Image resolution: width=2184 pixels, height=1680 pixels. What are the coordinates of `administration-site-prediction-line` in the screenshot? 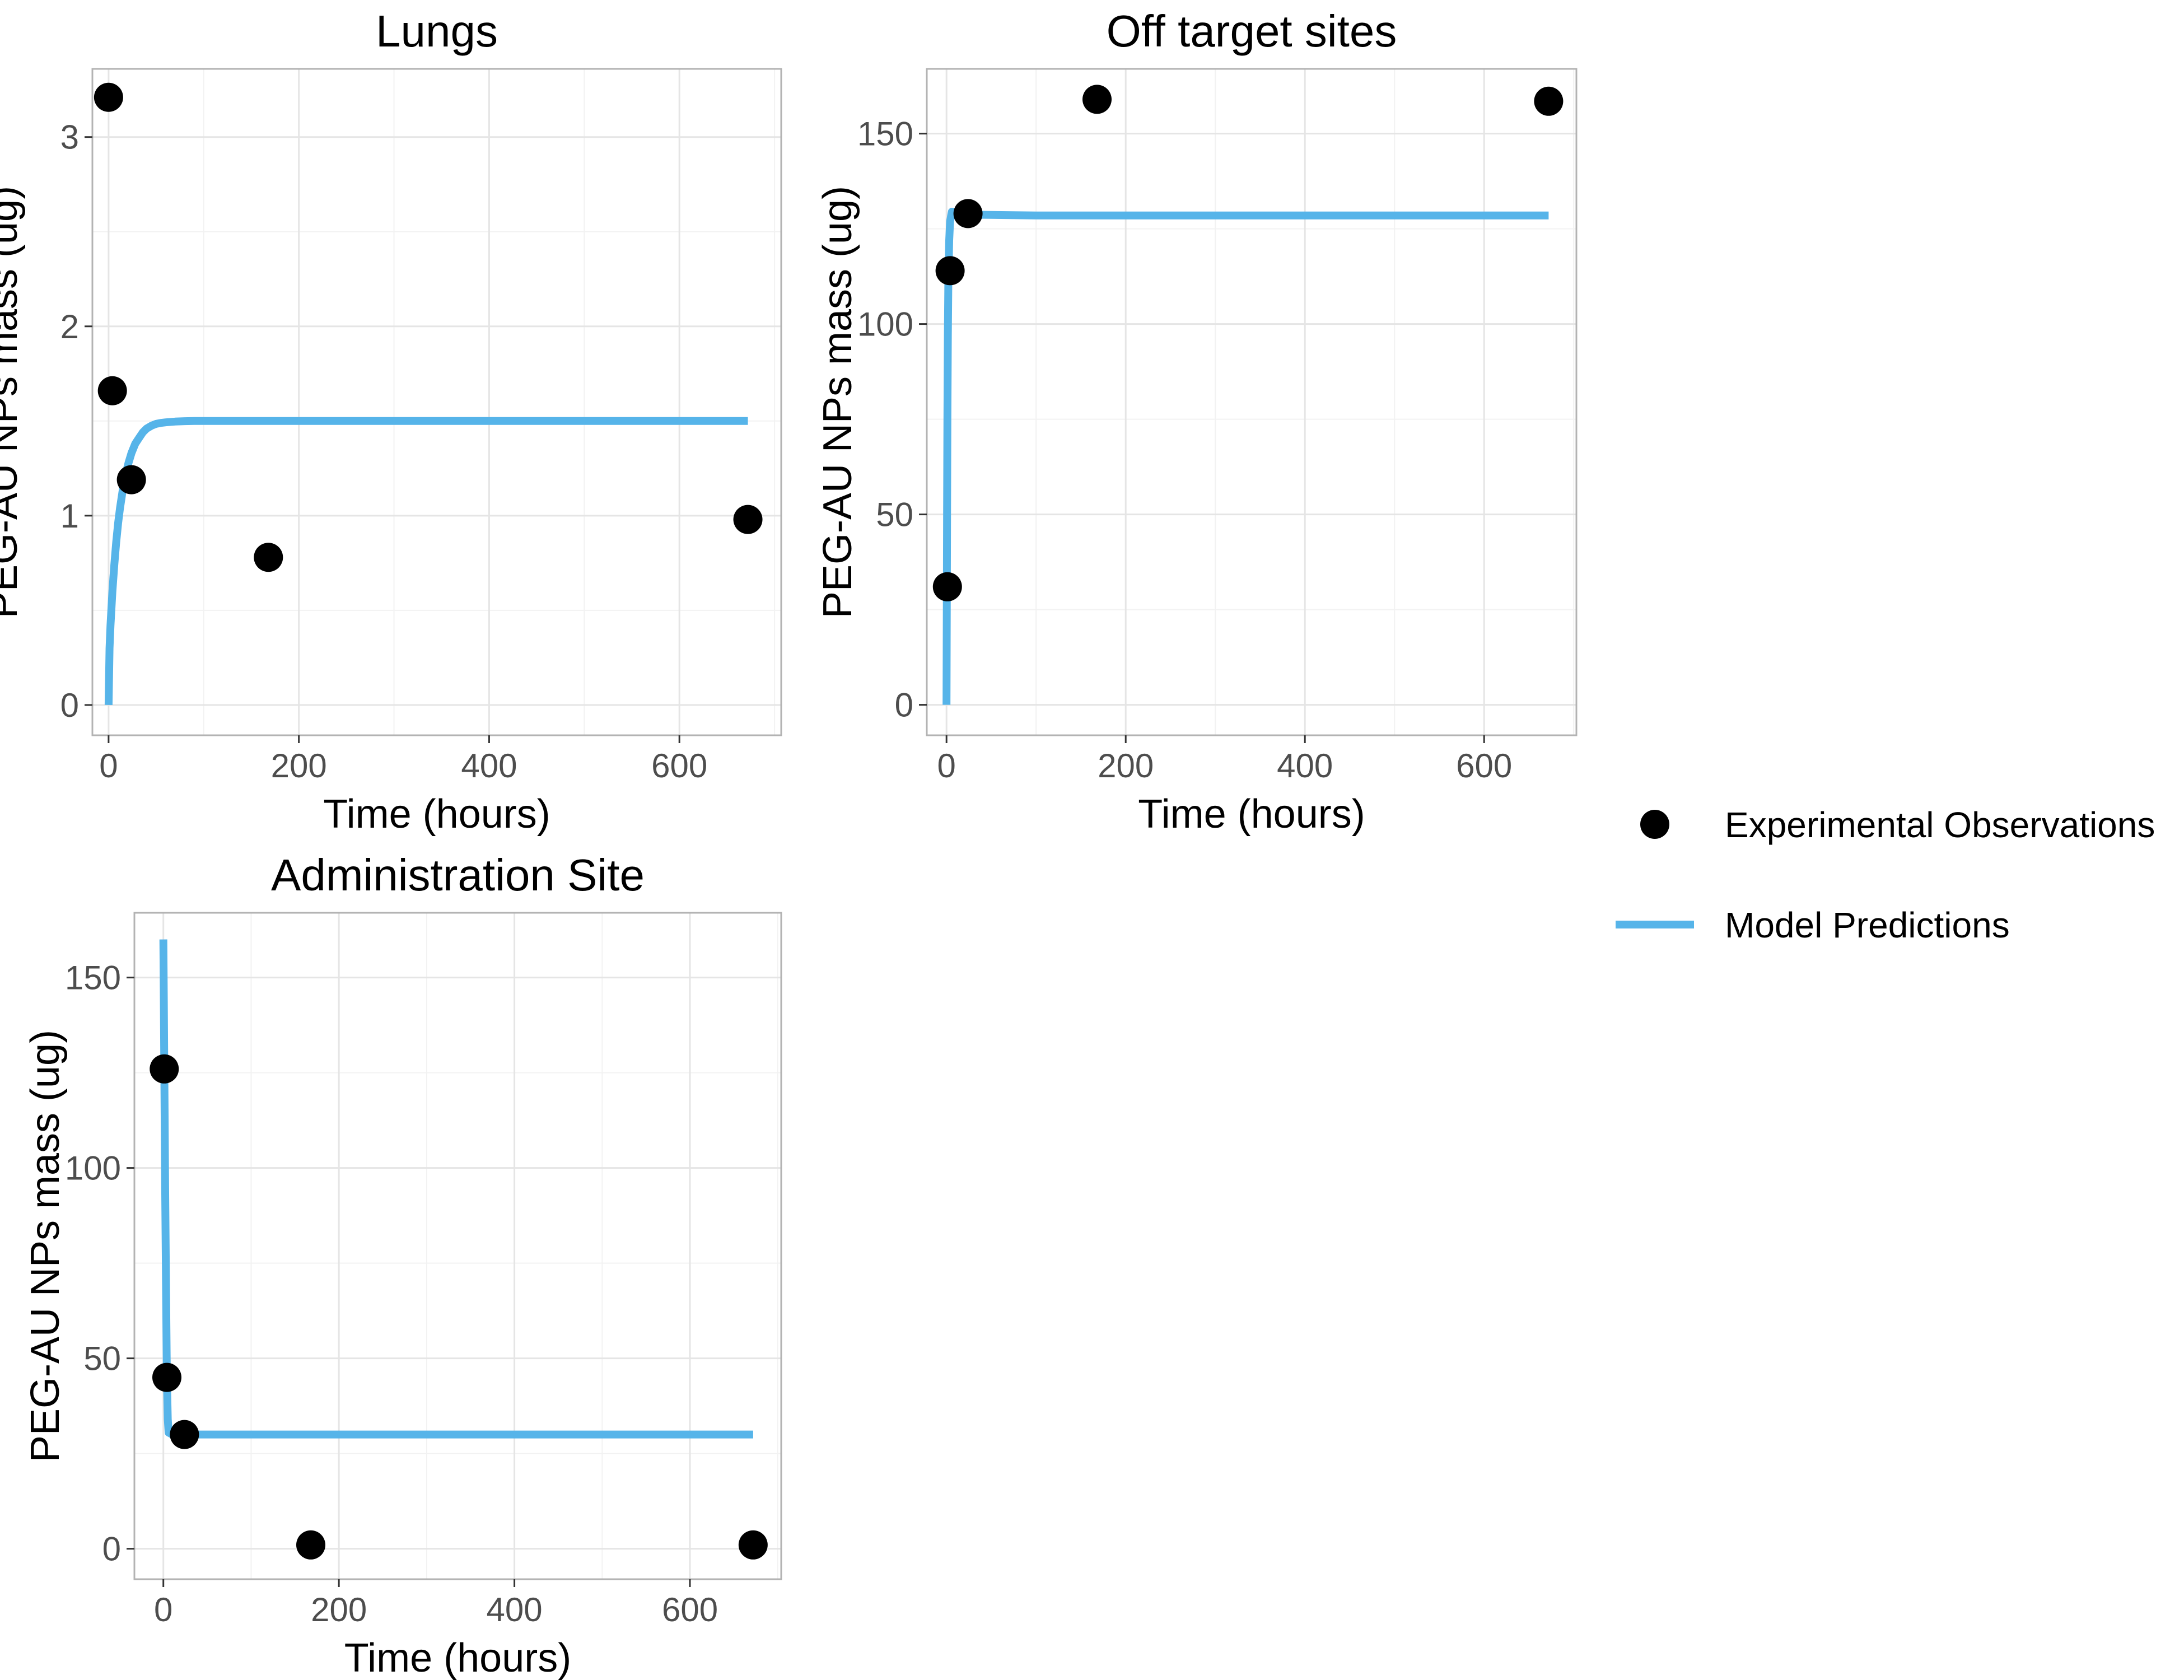 It's located at (456, 1189).